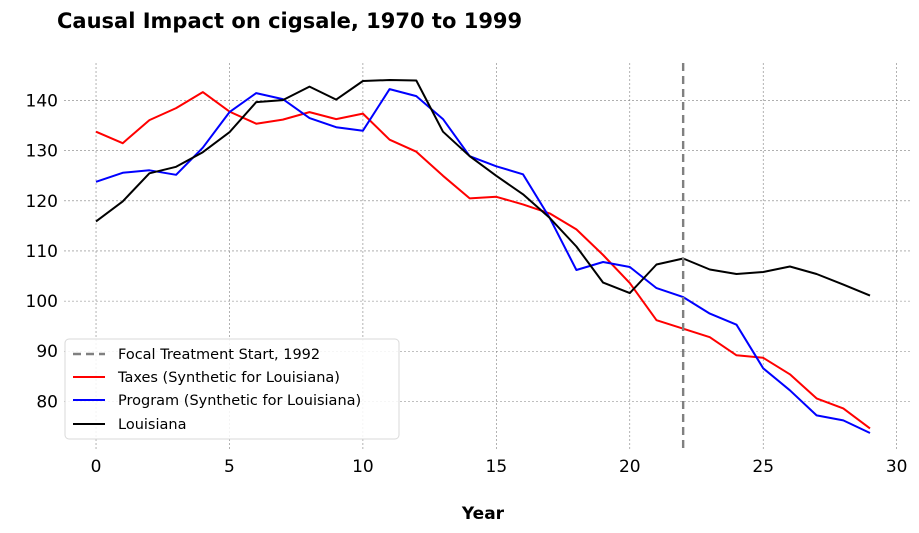  What do you see at coordinates (239, 401) in the screenshot?
I see `legend-label-program: Program (Synthetic for Louisiana)` at bounding box center [239, 401].